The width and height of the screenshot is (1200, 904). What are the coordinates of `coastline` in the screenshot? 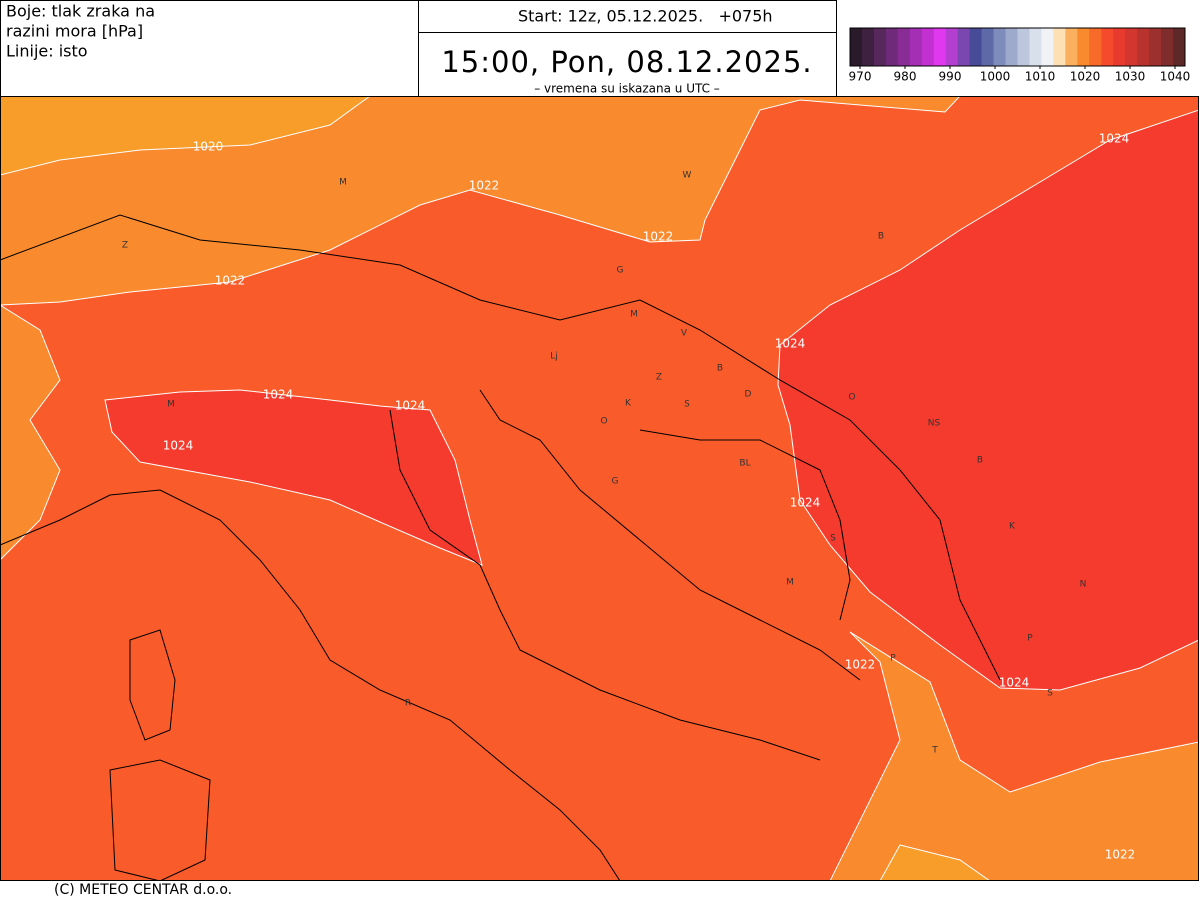 It's located at (670, 535).